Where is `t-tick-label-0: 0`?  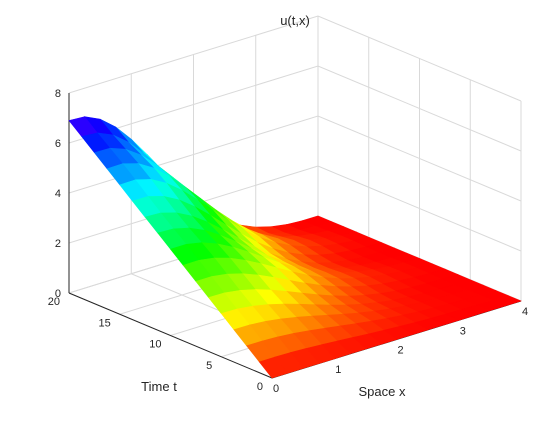
t-tick-label-0: 0 is located at coordinates (260, 387).